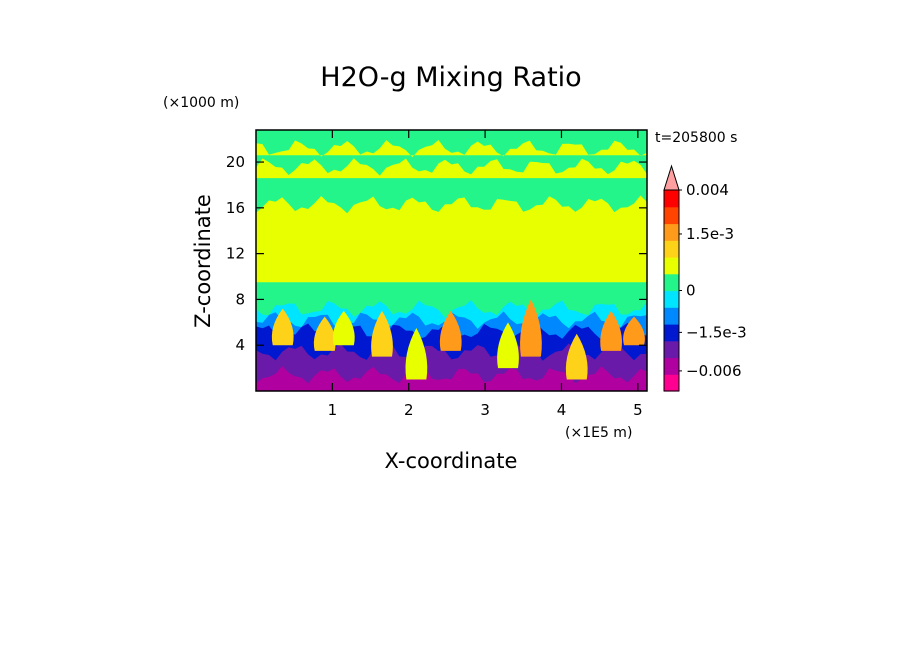  I want to click on y-tick-label: 12, so click(235, 254).